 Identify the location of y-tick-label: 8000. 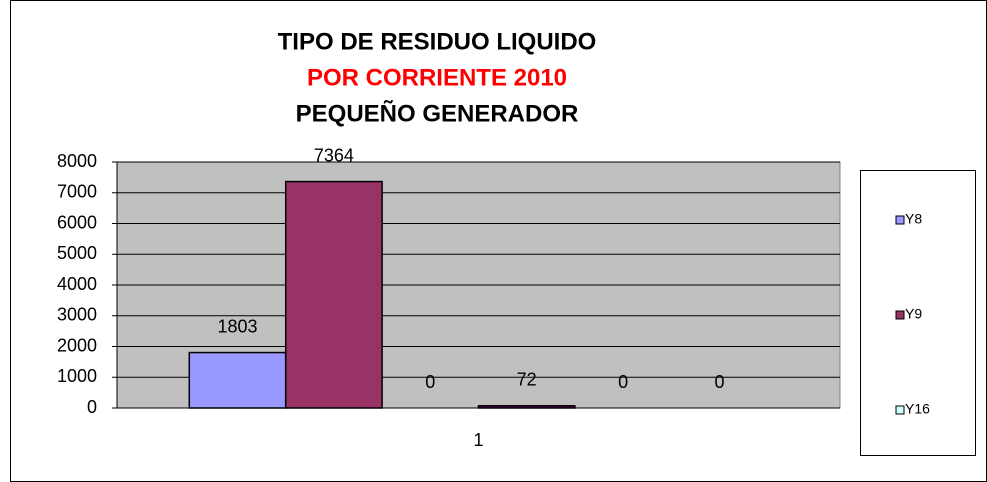
(77, 161).